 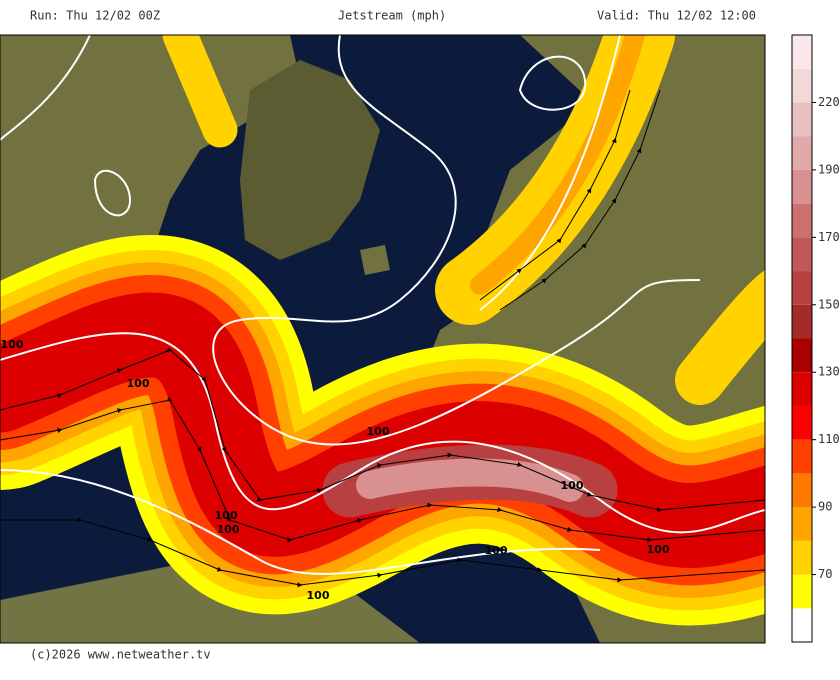 What do you see at coordinates (310, 160) in the screenshot?
I see `greenland` at bounding box center [310, 160].